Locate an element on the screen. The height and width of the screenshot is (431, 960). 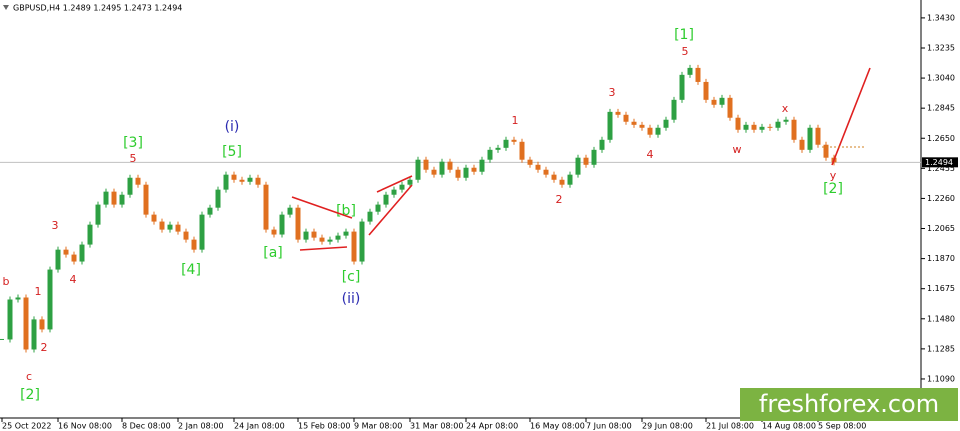
x-tick-label: 7 Jun 08:00 is located at coordinates (609, 426).